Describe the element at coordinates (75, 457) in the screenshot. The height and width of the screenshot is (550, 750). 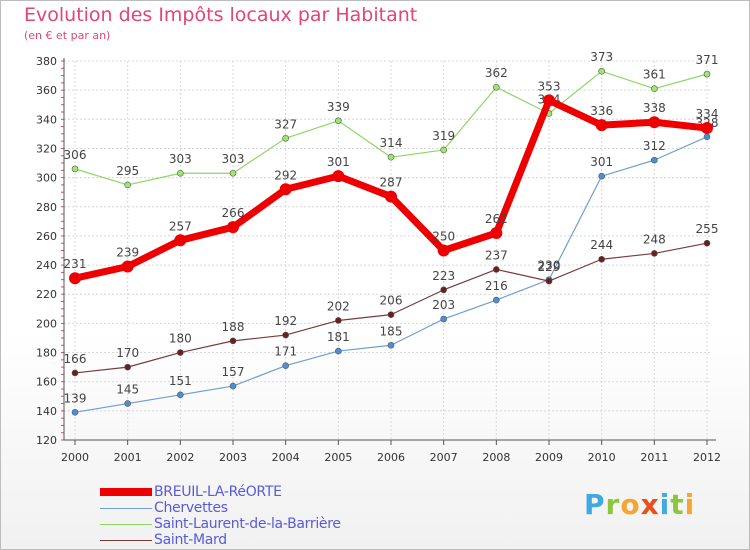
I see `x-tick-label: 2000` at that location.